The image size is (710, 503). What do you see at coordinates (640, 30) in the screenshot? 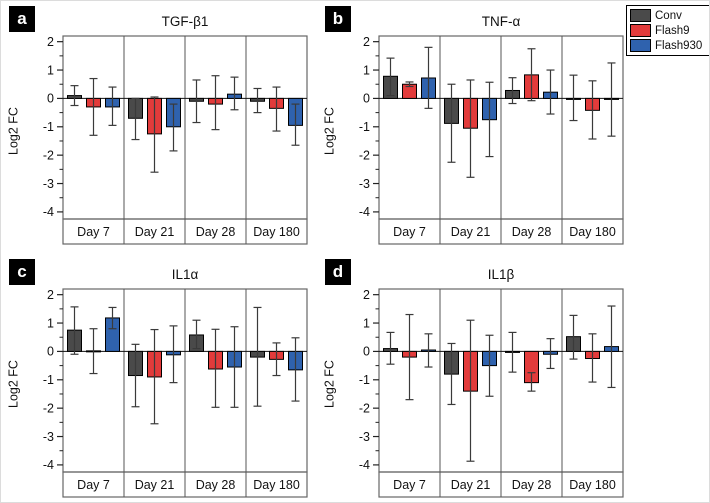
I see `legend-swatch-flash9` at bounding box center [640, 30].